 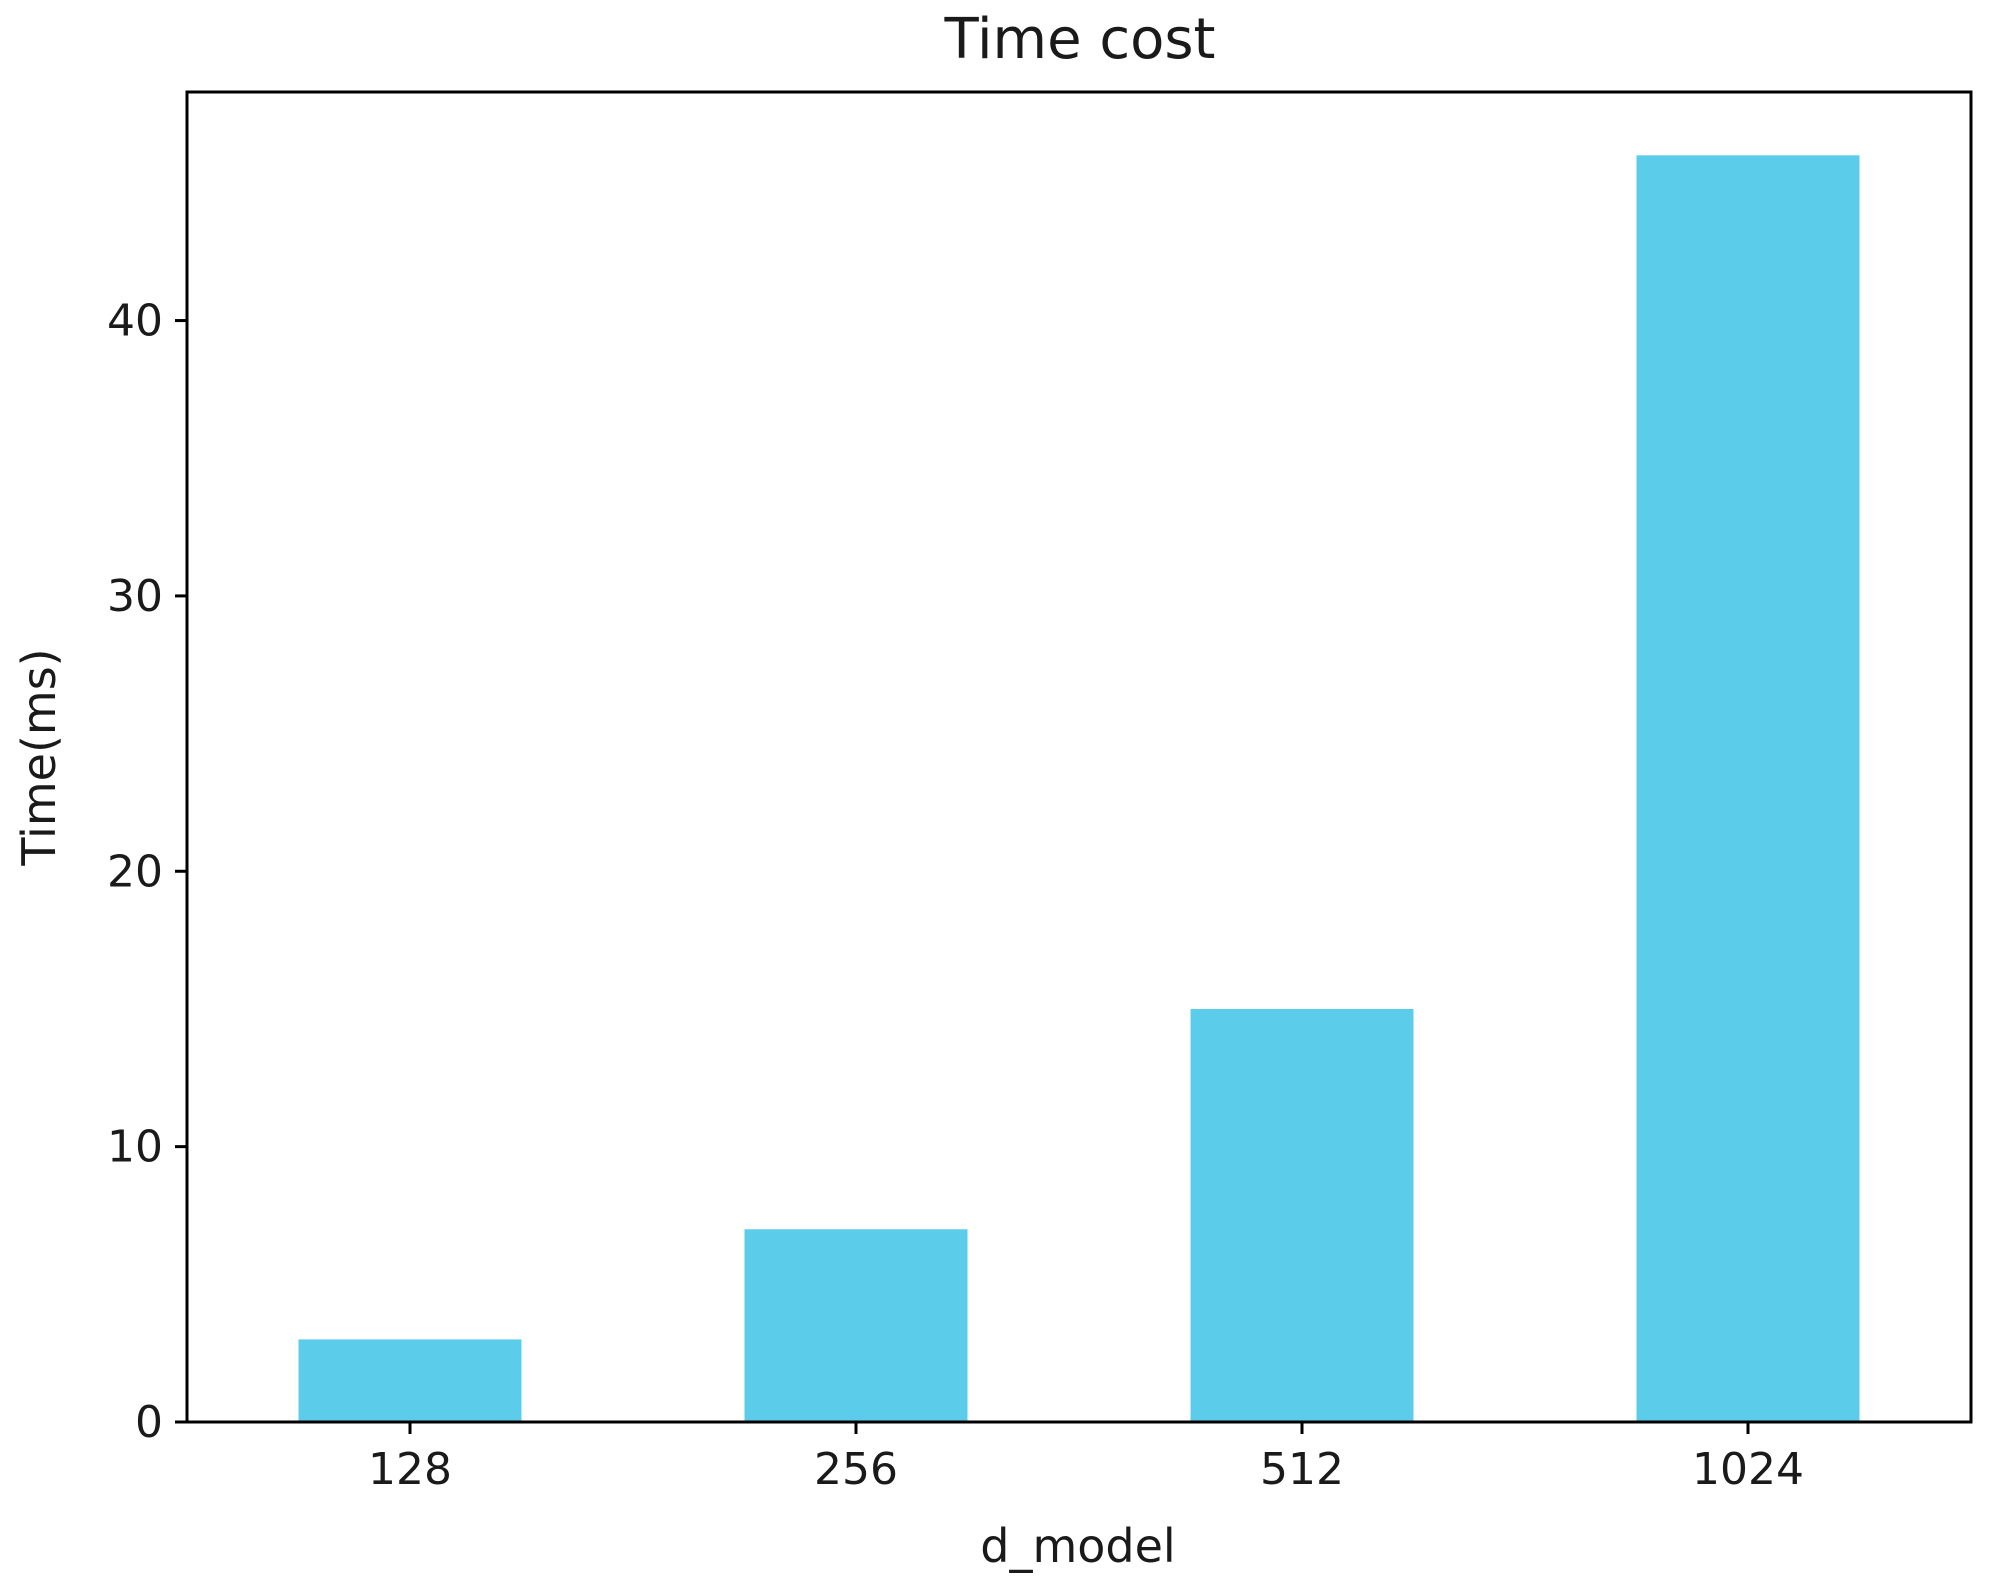 What do you see at coordinates (149, 1422) in the screenshot?
I see `y-tick-label-0: 0` at bounding box center [149, 1422].